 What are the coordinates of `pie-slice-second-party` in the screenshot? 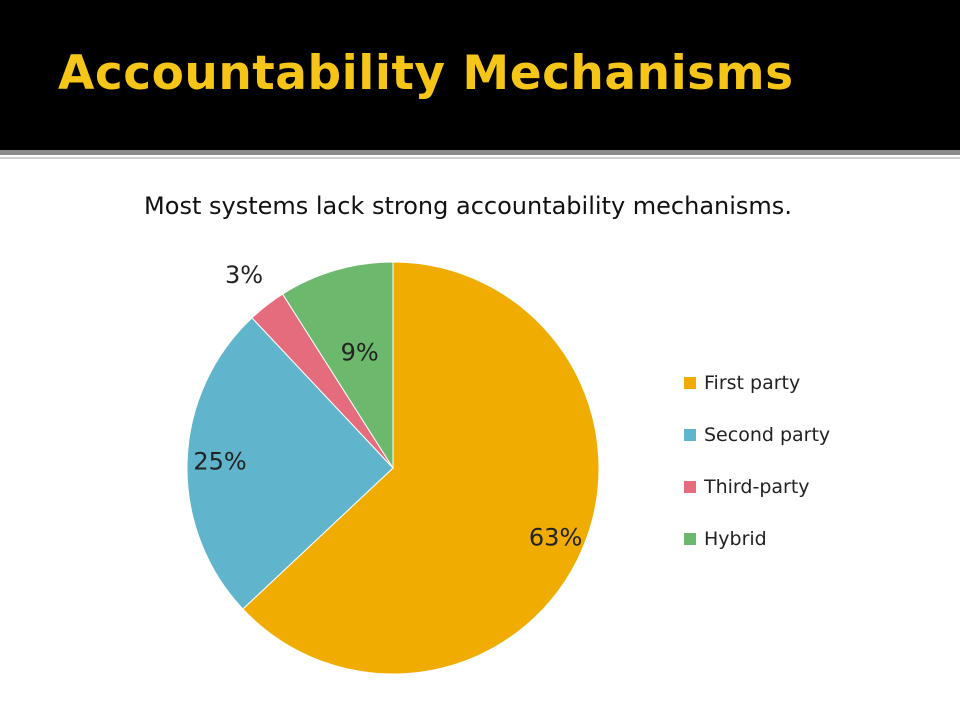 It's located at (290, 463).